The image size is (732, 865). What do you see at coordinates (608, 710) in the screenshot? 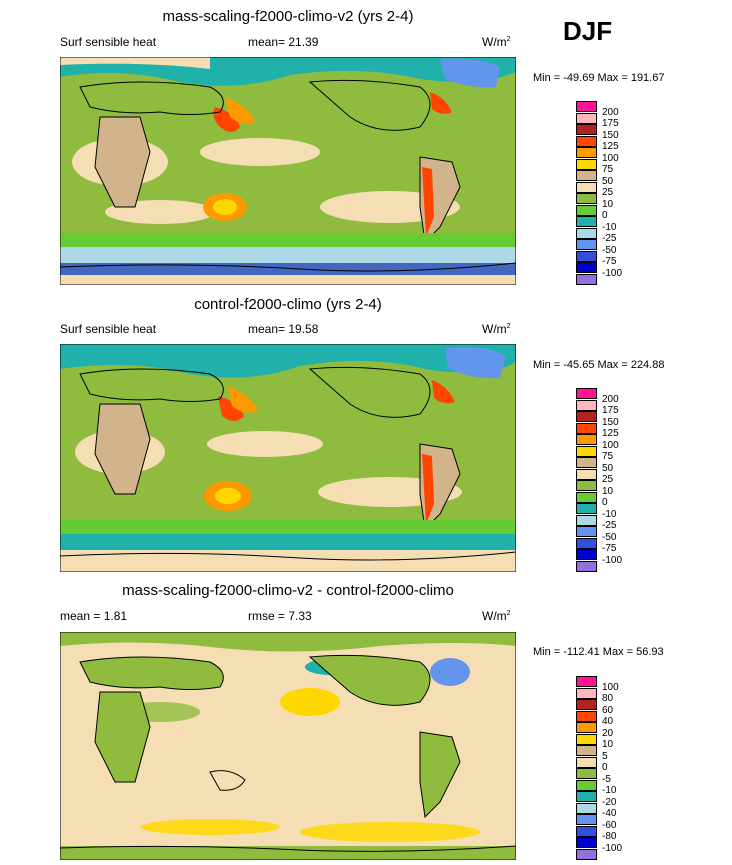
I see `colorbar-tick-label: 60` at bounding box center [608, 710].